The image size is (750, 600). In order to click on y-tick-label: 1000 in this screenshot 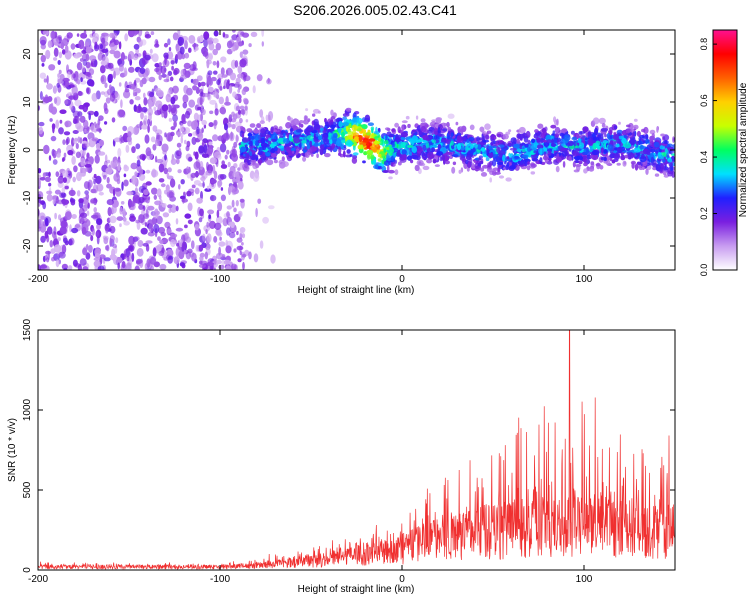, I will do `click(27, 409)`.